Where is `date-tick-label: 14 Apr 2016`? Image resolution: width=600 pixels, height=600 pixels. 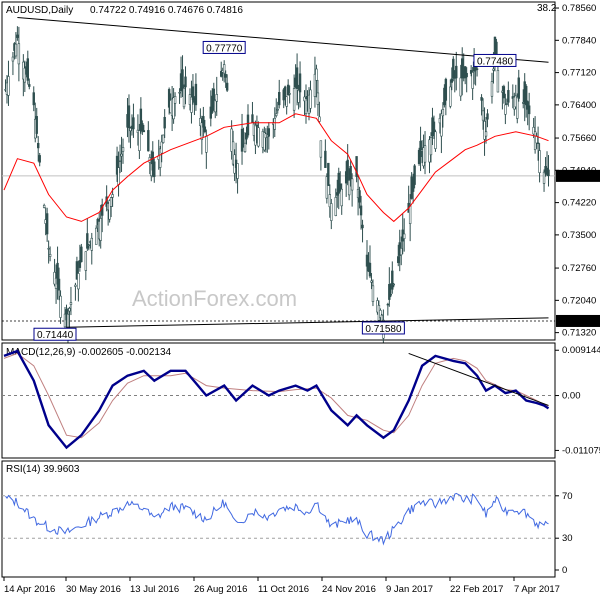 date-tick-label: 14 Apr 2016 is located at coordinates (29, 589).